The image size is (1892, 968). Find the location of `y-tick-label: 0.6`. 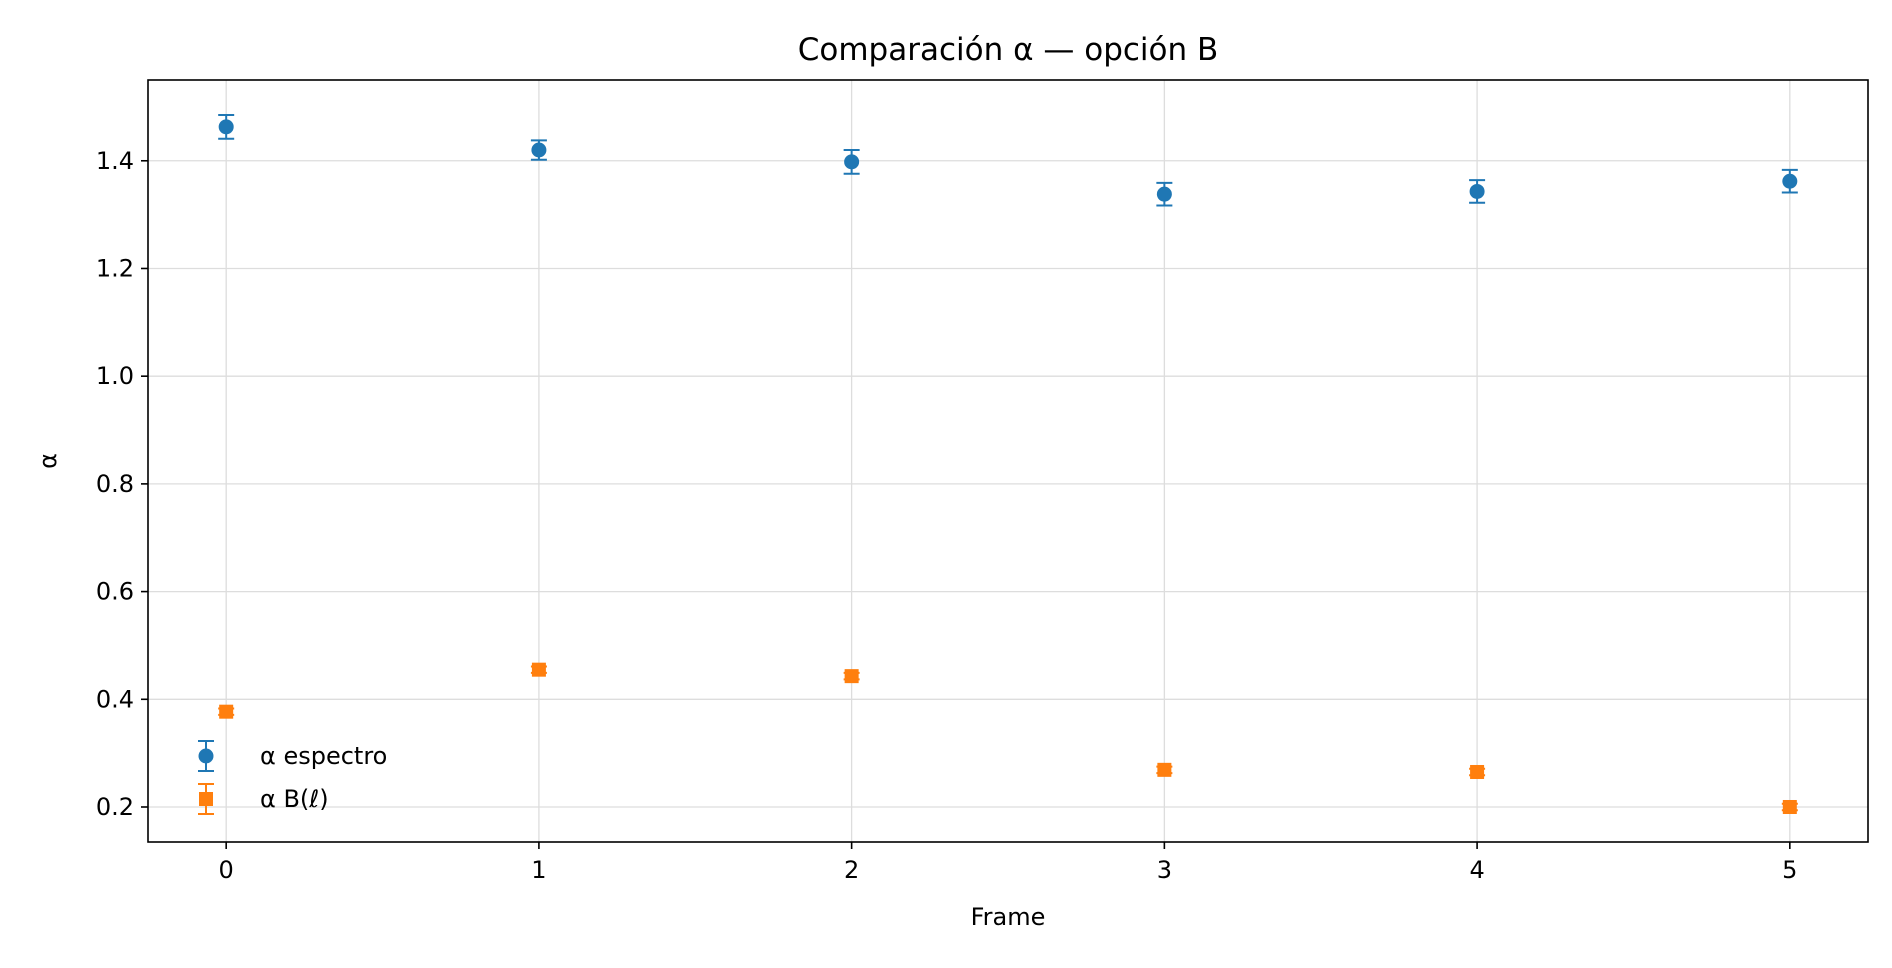

y-tick-label: 0.6 is located at coordinates (115, 592).